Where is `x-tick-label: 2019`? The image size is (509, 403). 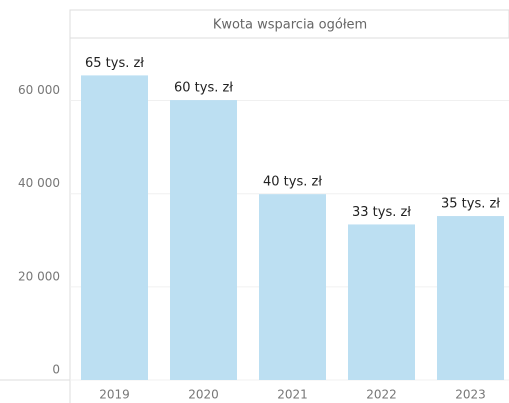 x-tick-label: 2019 is located at coordinates (114, 395).